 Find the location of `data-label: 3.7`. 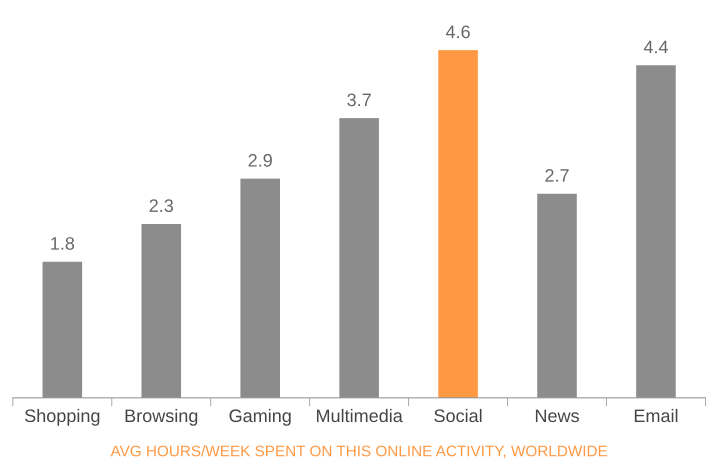

data-label: 3.7 is located at coordinates (359, 99).